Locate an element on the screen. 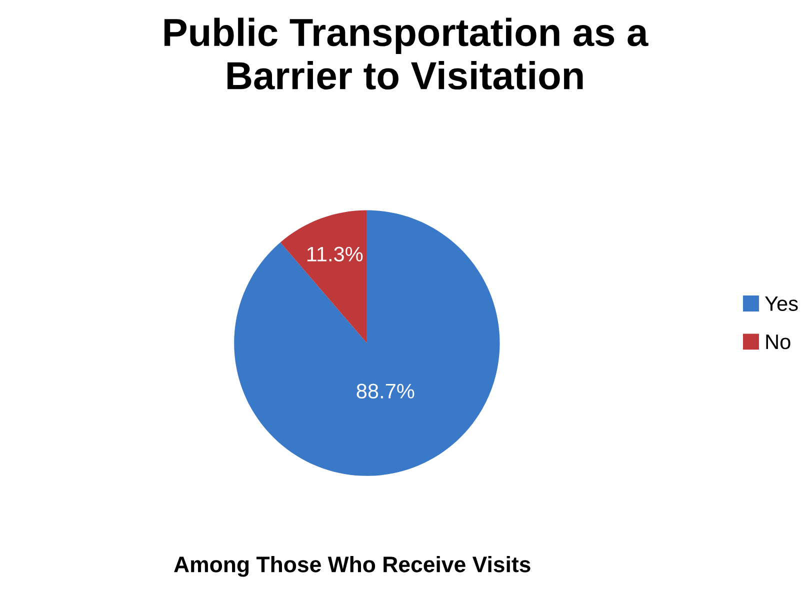 Image resolution: width=810 pixels, height=590 pixels. legend-label: No is located at coordinates (778, 342).